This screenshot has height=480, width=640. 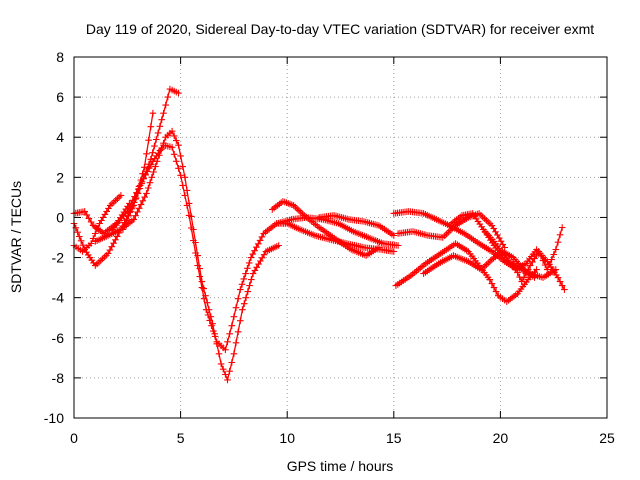 What do you see at coordinates (607, 438) in the screenshot?
I see `x-tick-label: 25` at bounding box center [607, 438].